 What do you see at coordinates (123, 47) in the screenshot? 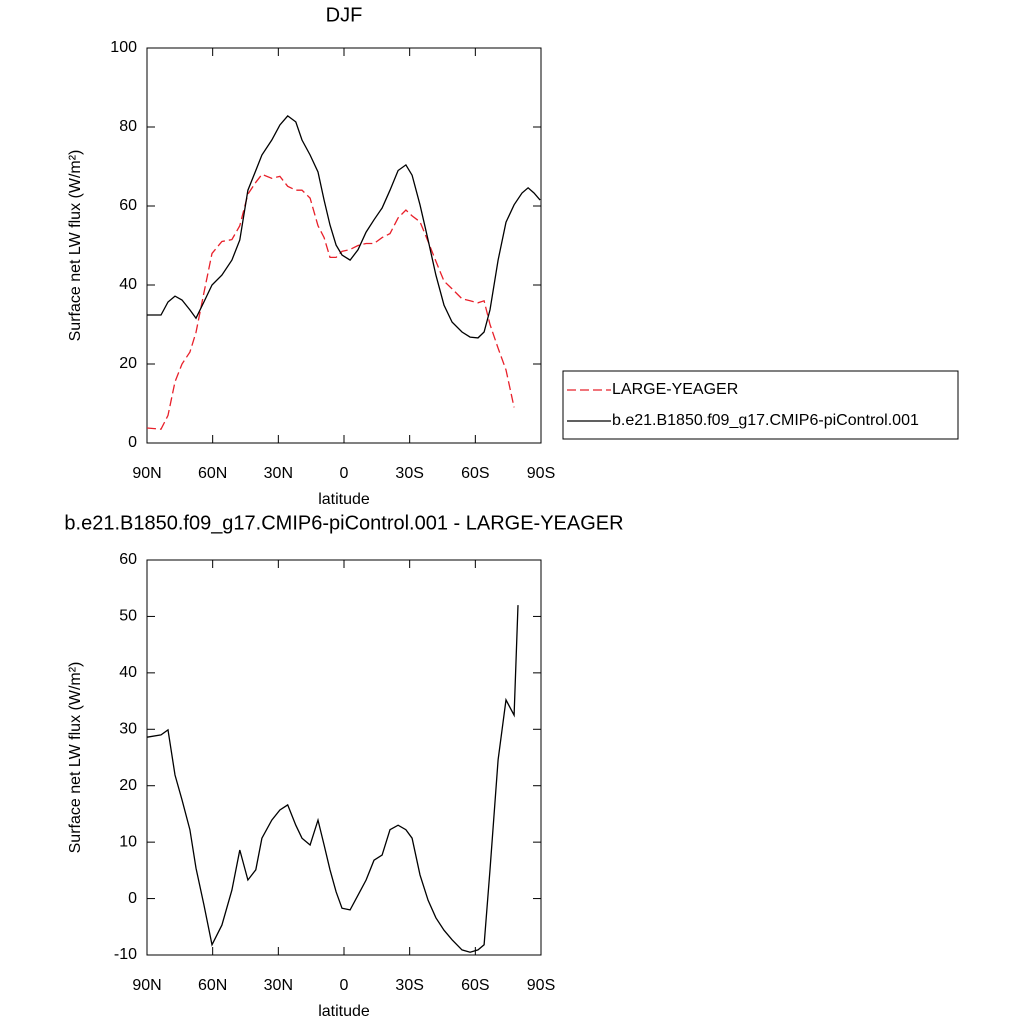
I see `y-tick-label: 100` at bounding box center [123, 47].